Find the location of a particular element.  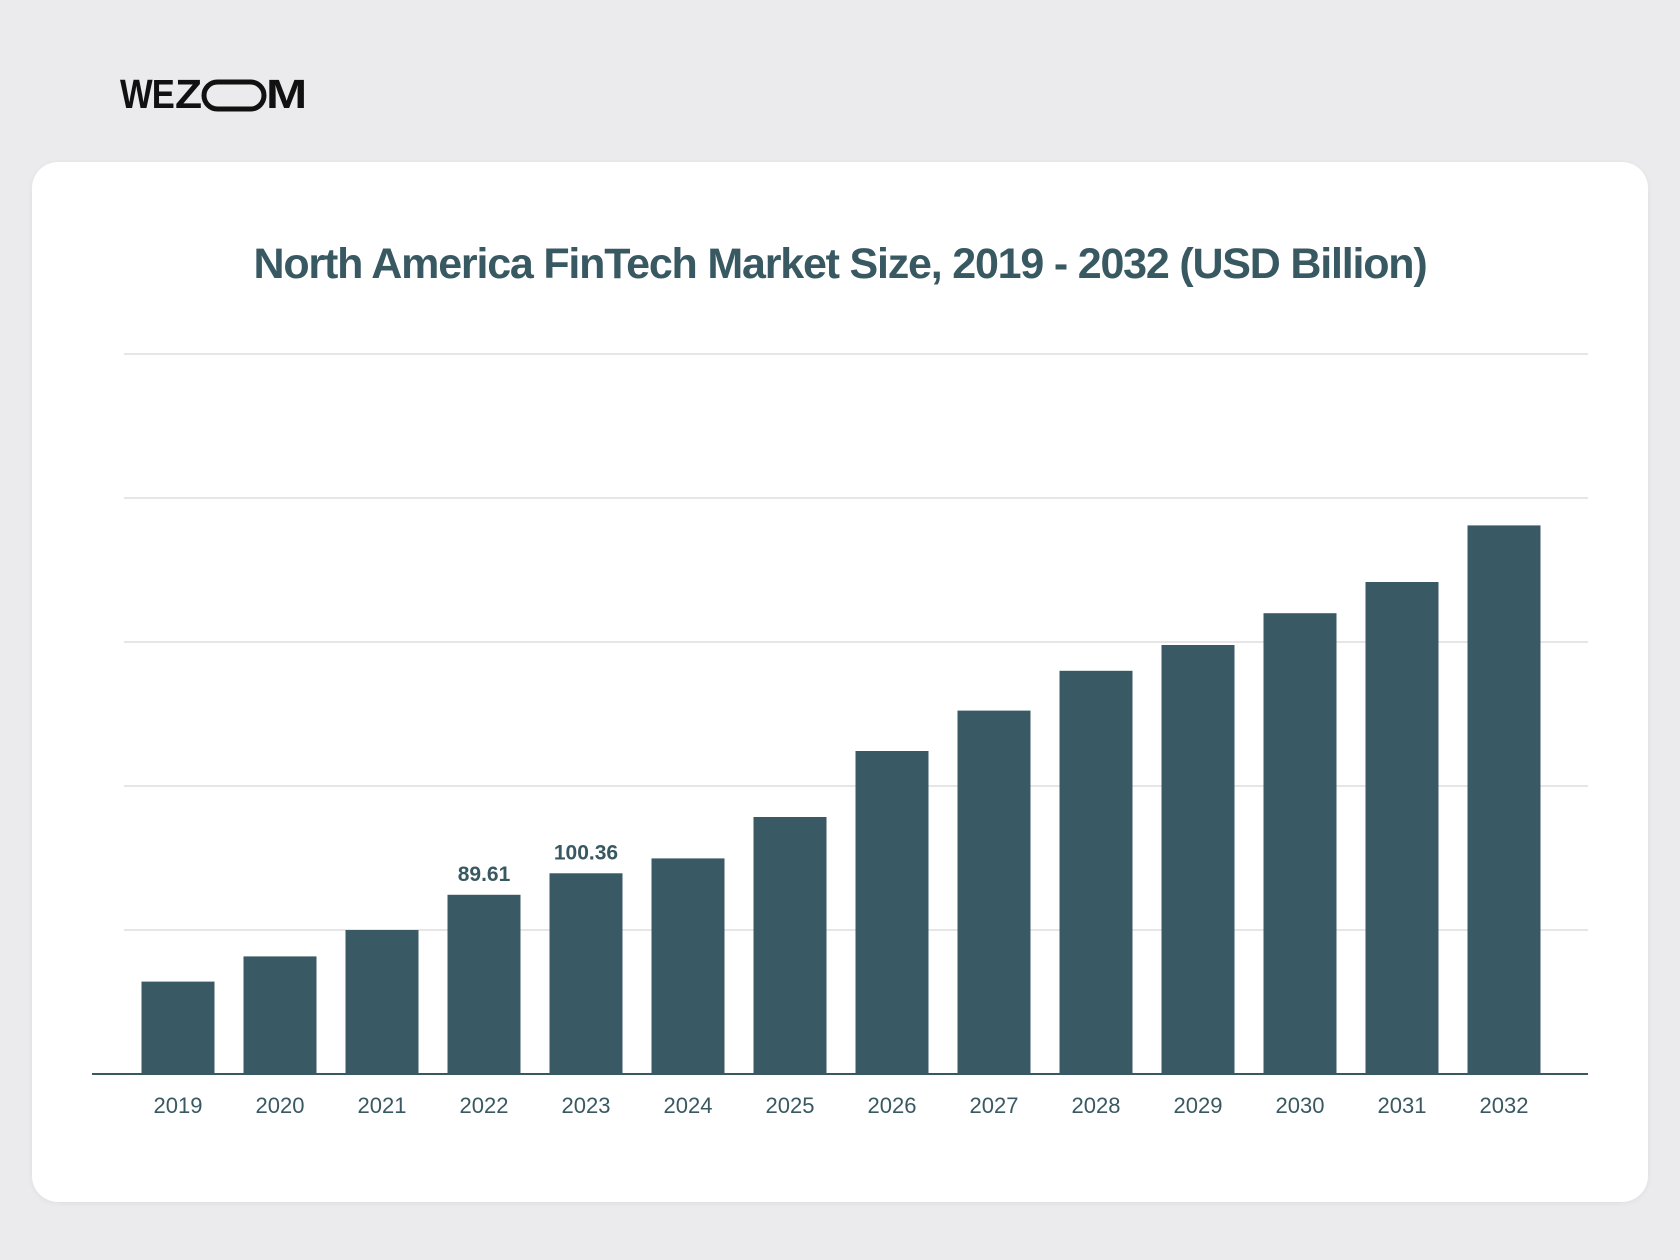

x-tick-label-2029: 2029 is located at coordinates (1198, 1105).